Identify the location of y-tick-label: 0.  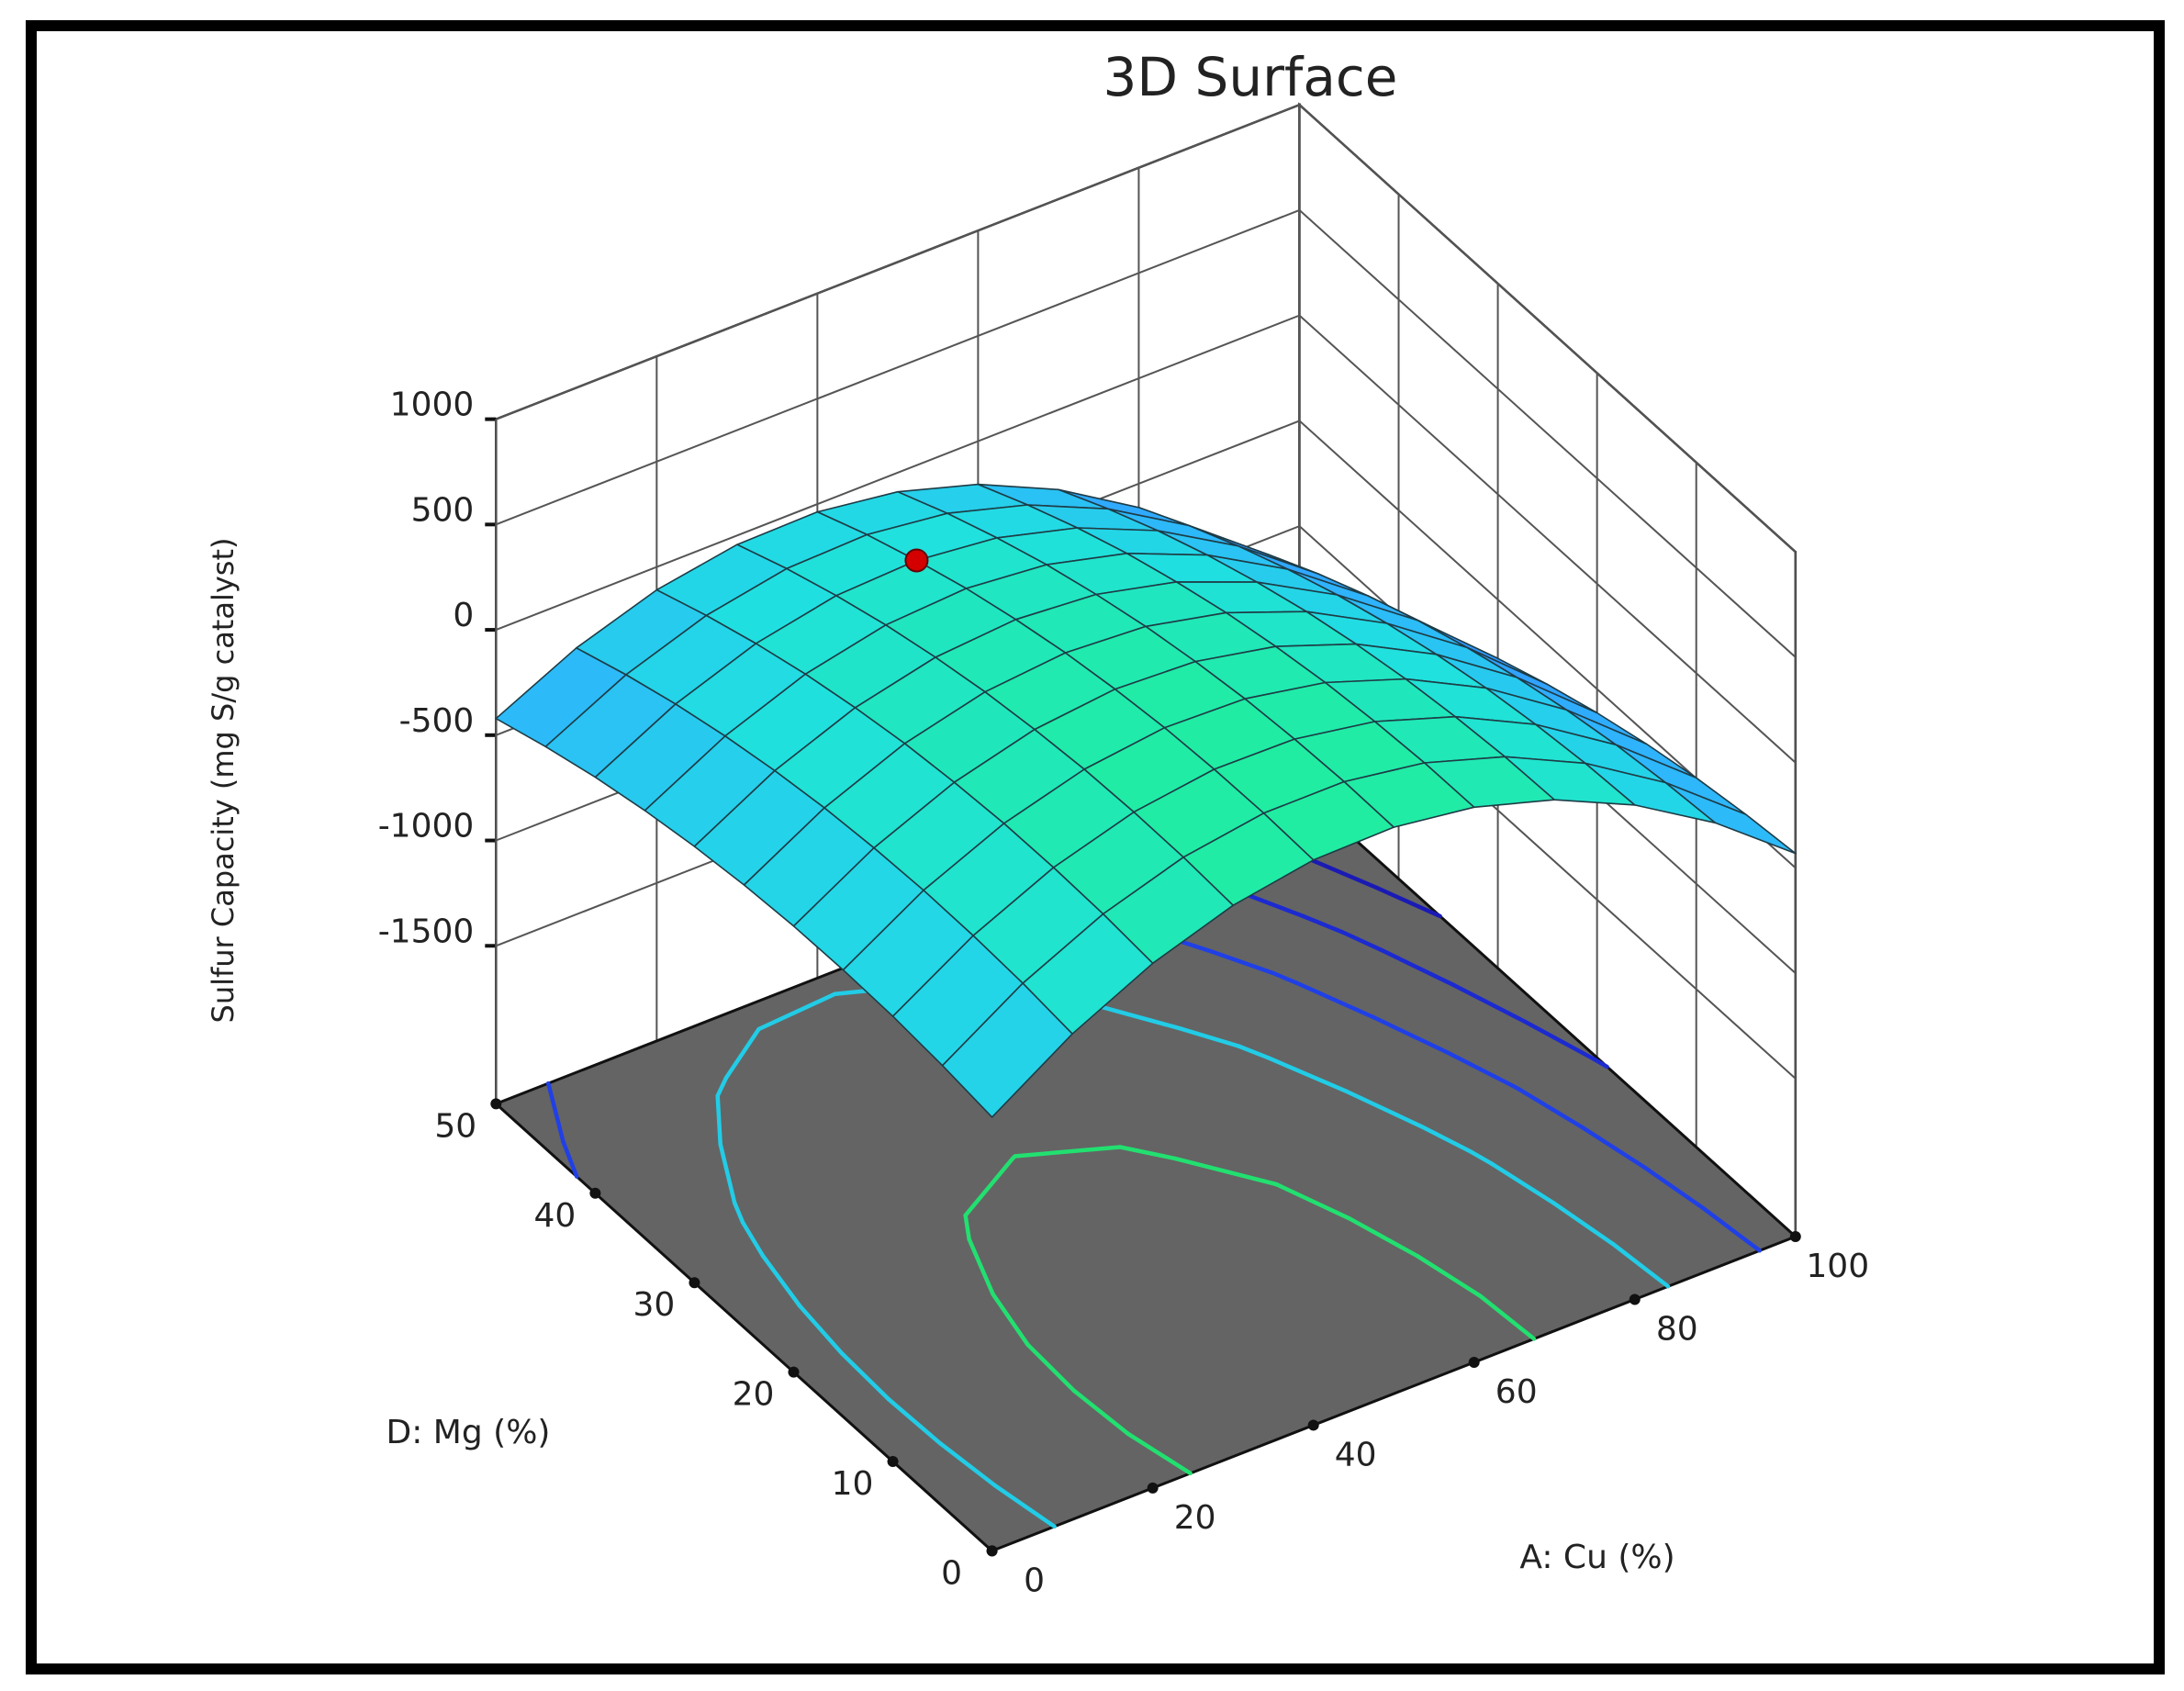
(951, 1573).